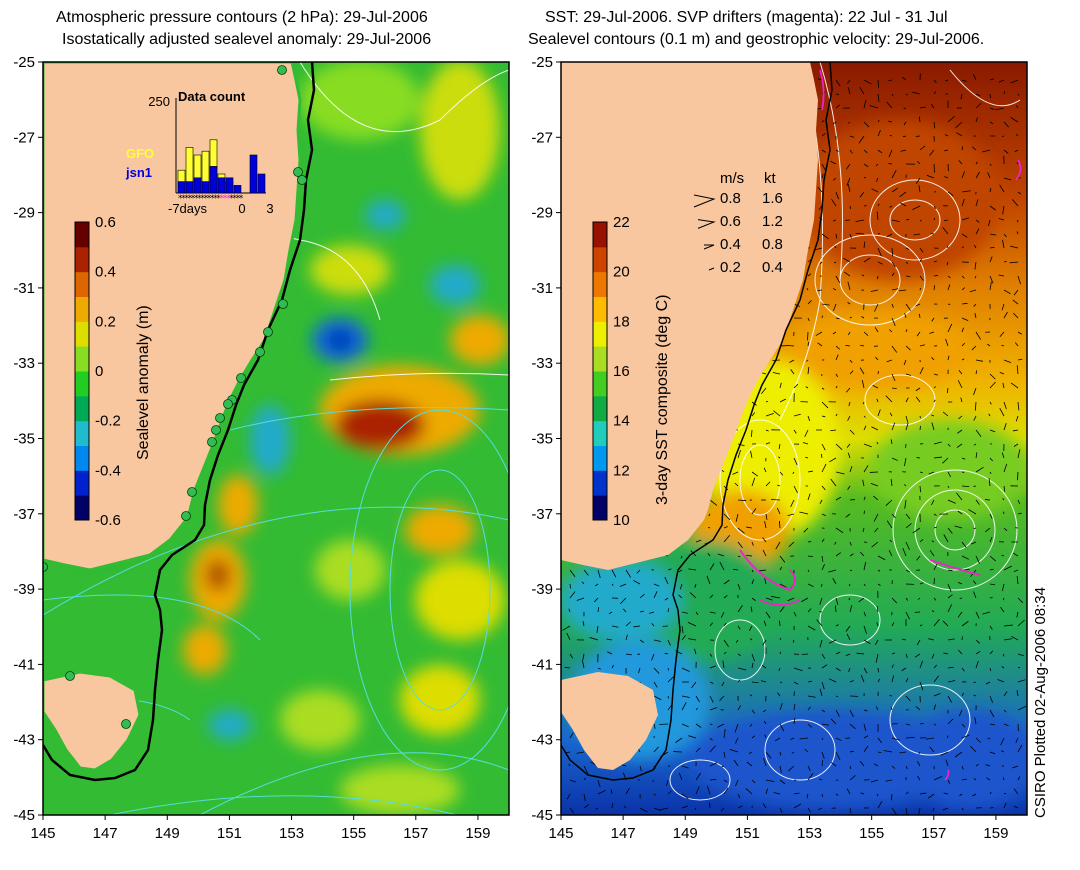 The height and width of the screenshot is (870, 1080). I want to click on velocity-legend-arrow, so click(709, 247).